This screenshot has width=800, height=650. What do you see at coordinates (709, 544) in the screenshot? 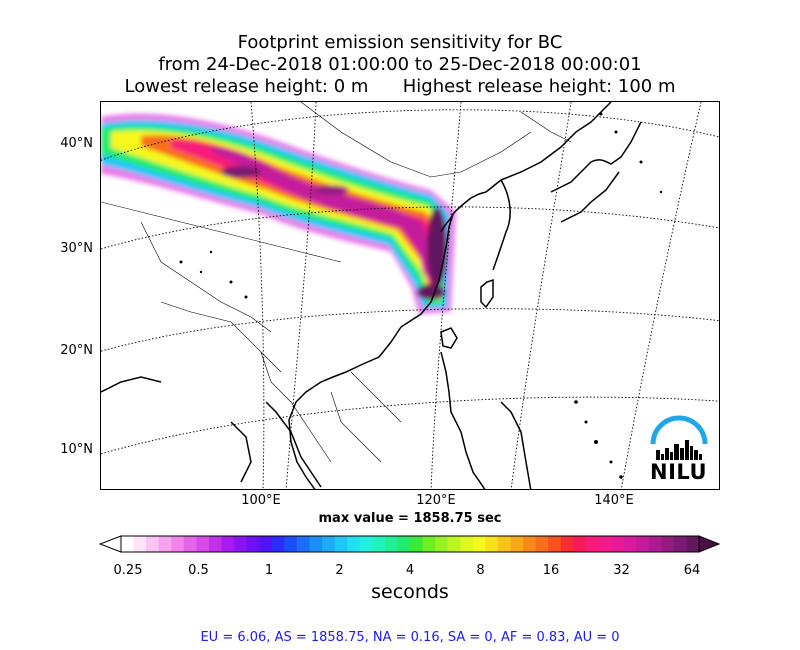
I see `colorbar-extend-high` at bounding box center [709, 544].